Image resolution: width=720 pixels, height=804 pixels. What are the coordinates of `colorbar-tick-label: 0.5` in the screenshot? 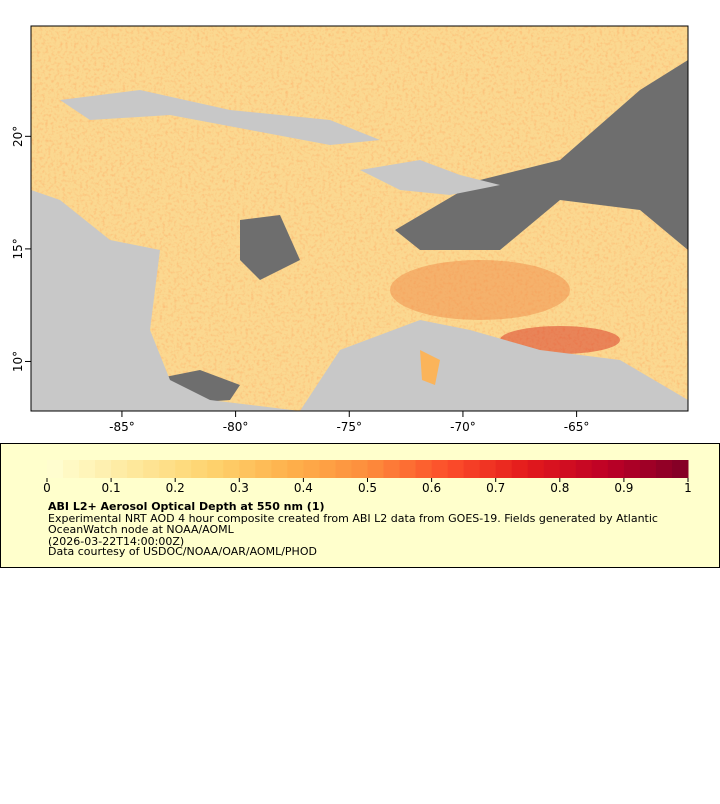 It's located at (367, 488).